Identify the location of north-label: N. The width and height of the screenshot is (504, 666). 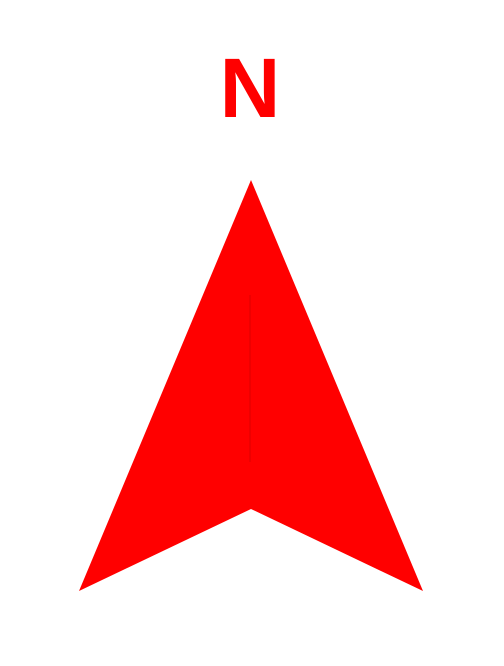
(250, 88).